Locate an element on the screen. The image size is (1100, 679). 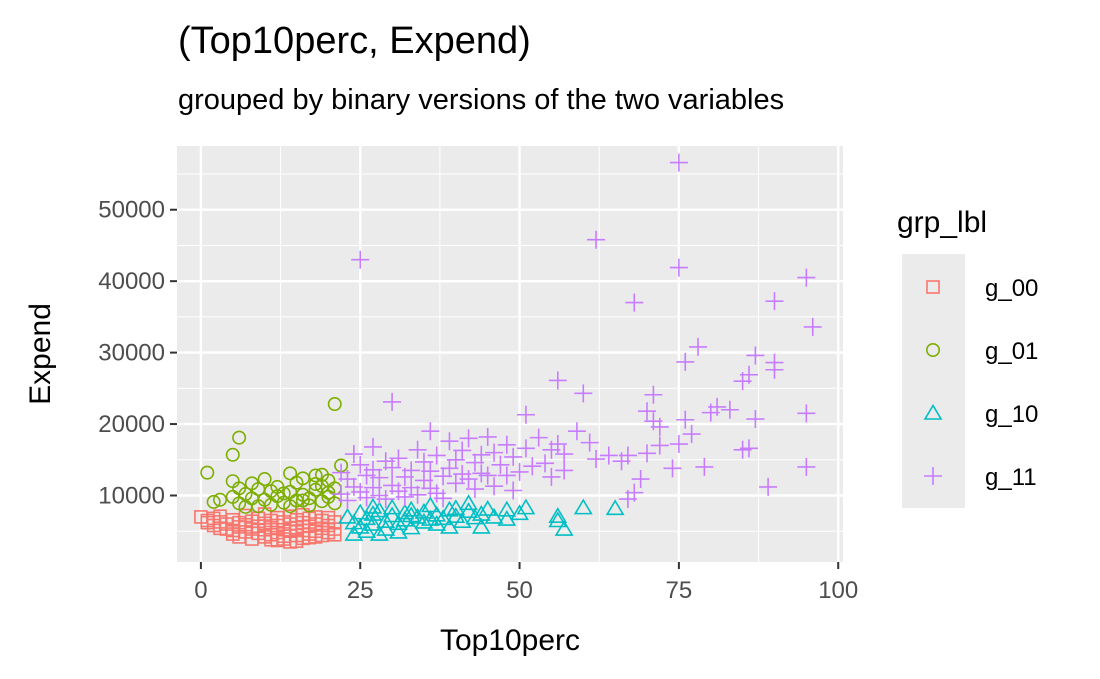
x-tick-label: 50 is located at coordinates (519, 590).